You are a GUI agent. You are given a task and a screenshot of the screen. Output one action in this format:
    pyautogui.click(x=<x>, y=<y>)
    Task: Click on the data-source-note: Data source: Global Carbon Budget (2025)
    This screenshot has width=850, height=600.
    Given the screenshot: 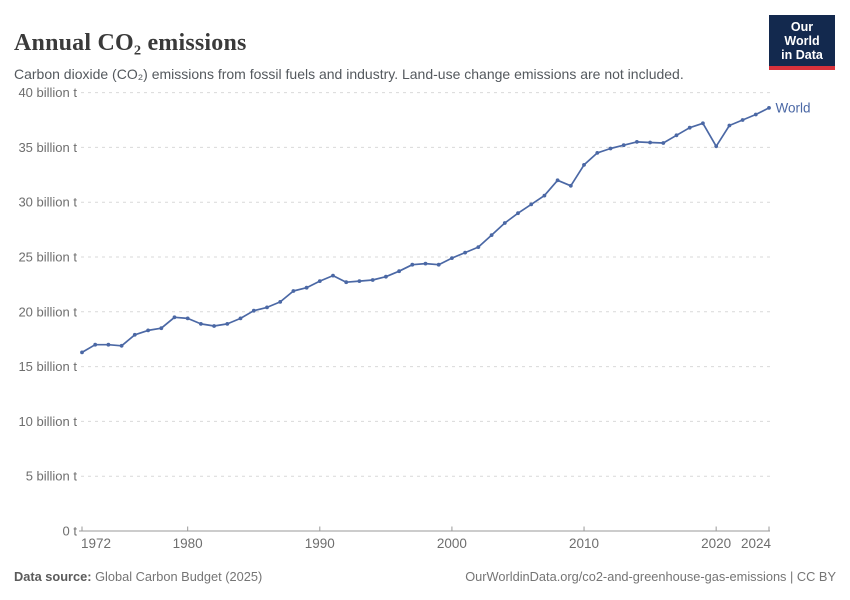 What is the action you would take?
    pyautogui.click(x=138, y=576)
    